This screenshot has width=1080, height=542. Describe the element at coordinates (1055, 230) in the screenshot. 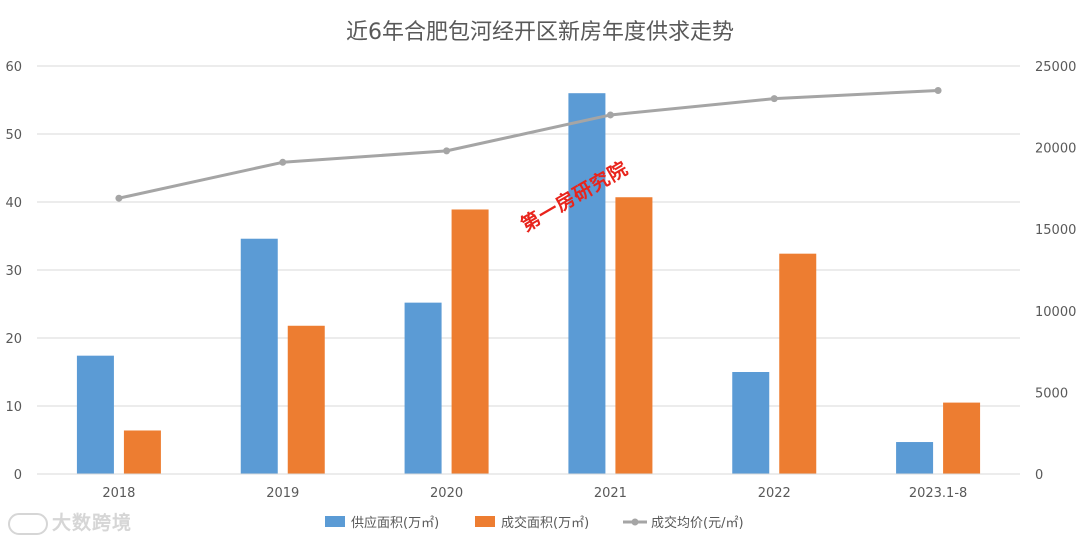

I see `right-tick-label: 15000` at that location.